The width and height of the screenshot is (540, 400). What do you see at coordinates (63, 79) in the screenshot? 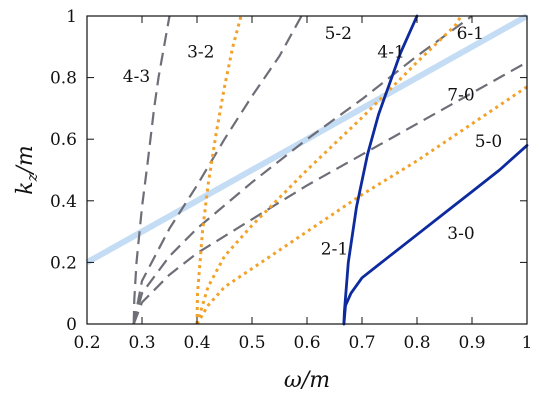
I see `y-tick-label: 0.8` at bounding box center [63, 79].